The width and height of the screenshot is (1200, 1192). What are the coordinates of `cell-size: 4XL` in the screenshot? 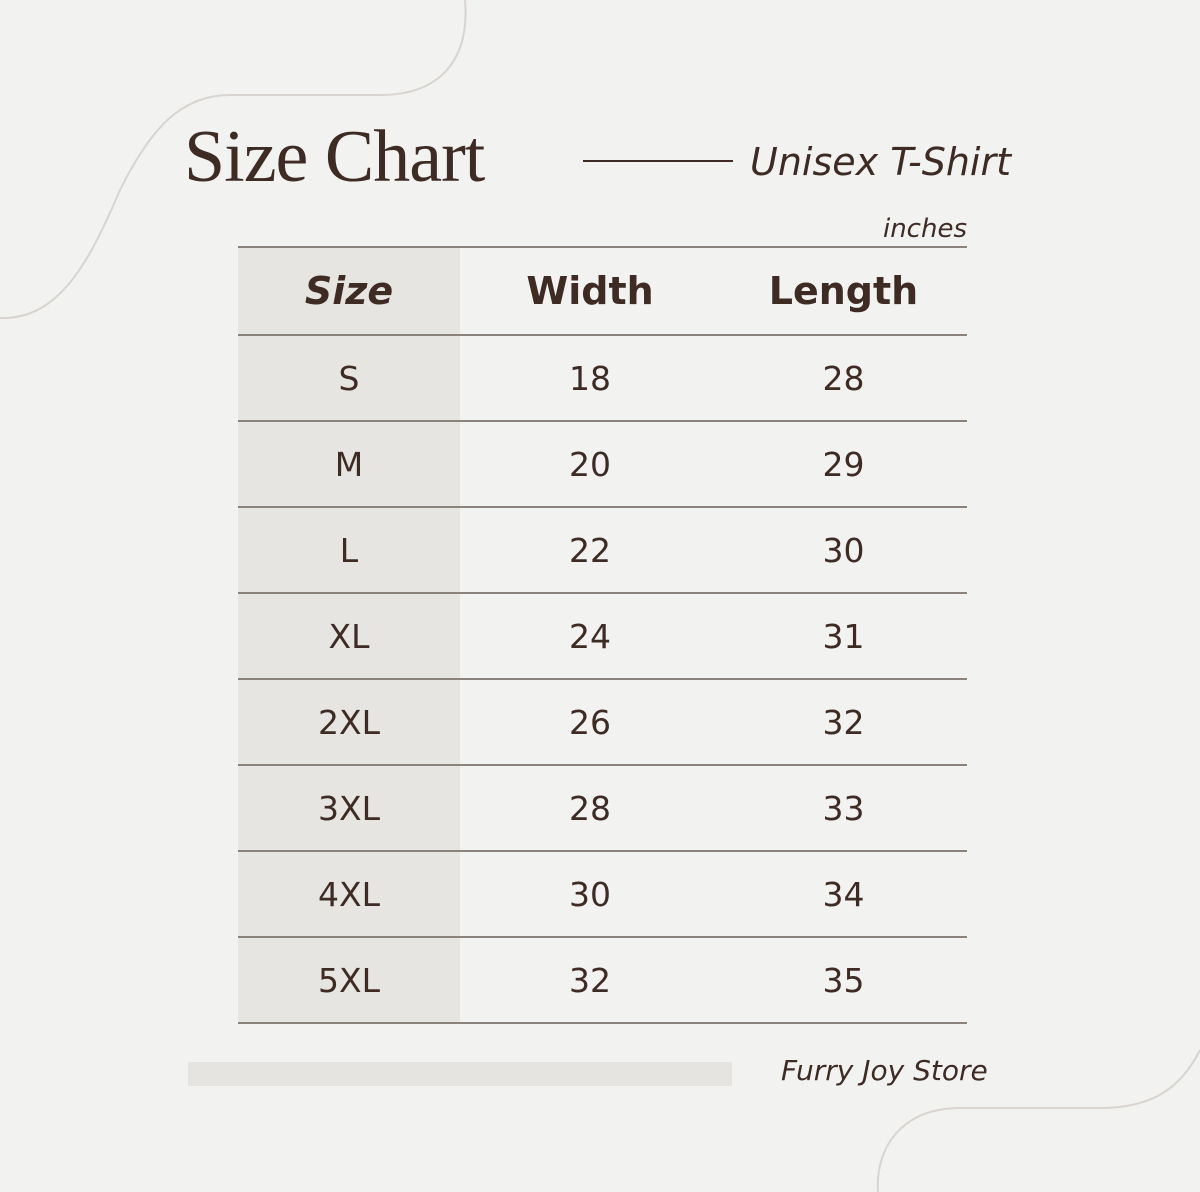 It's located at (349, 893).